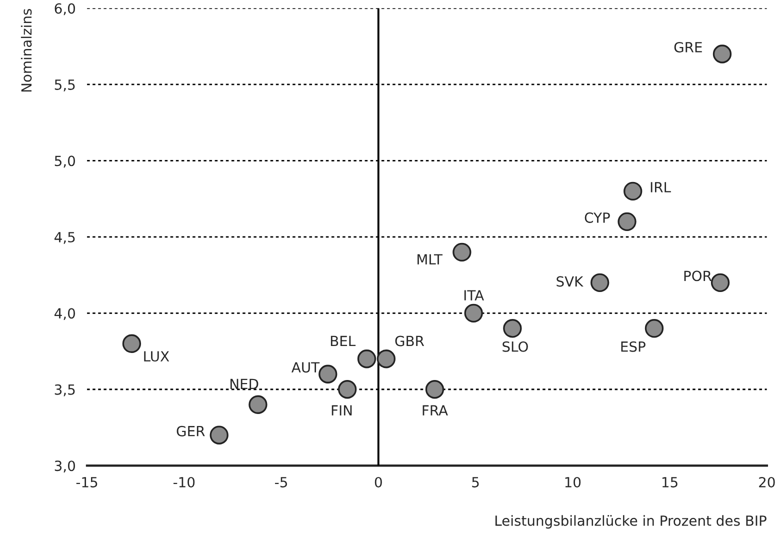  What do you see at coordinates (633, 346) in the screenshot?
I see `annotation: ESP` at bounding box center [633, 346].